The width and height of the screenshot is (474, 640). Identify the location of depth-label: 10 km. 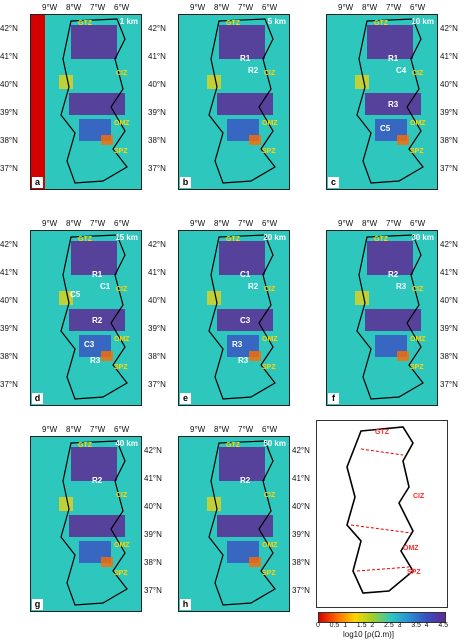
(422, 21).